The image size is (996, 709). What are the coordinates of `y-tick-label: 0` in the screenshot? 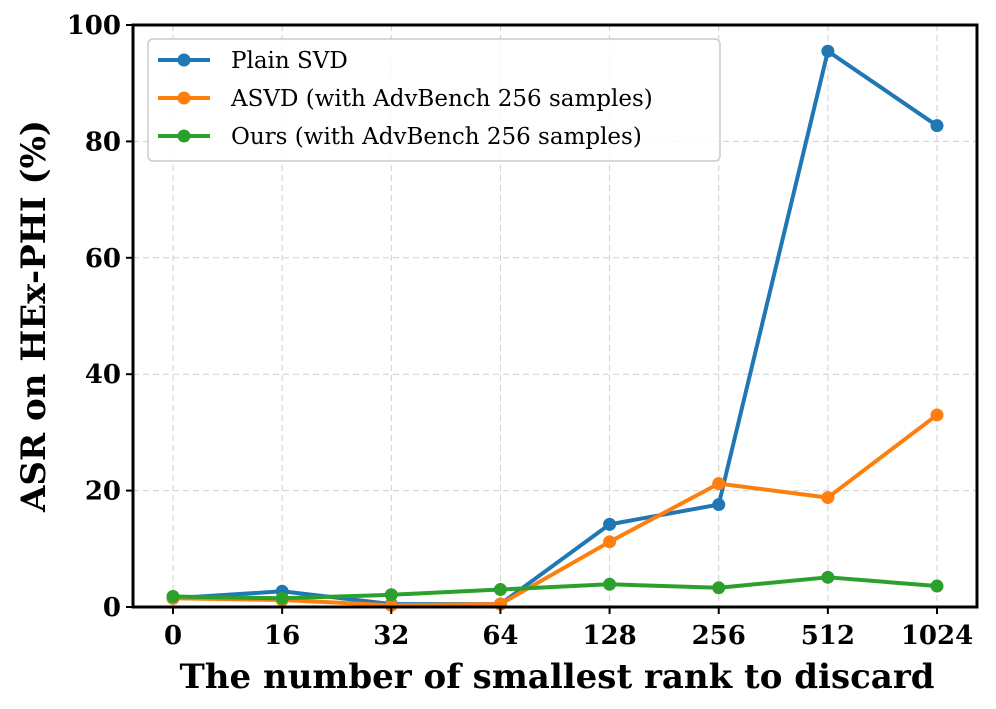 It's located at (112, 608).